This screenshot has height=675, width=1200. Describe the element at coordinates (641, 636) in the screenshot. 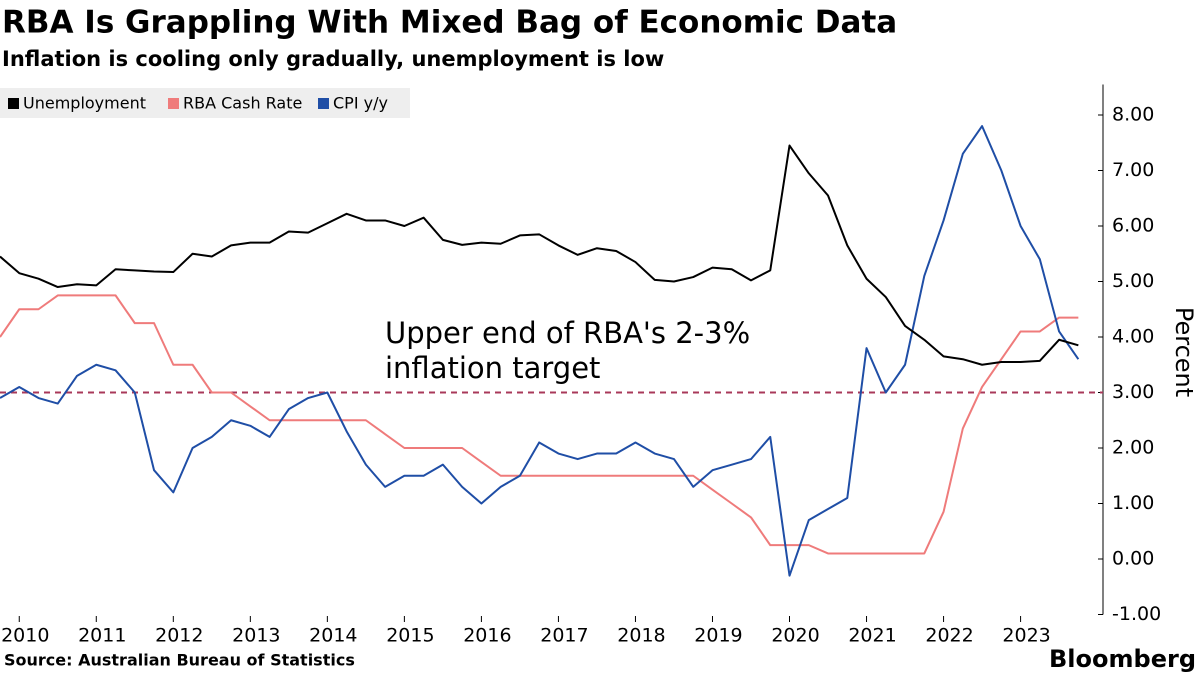

I see `x-tick-label: 2018` at that location.